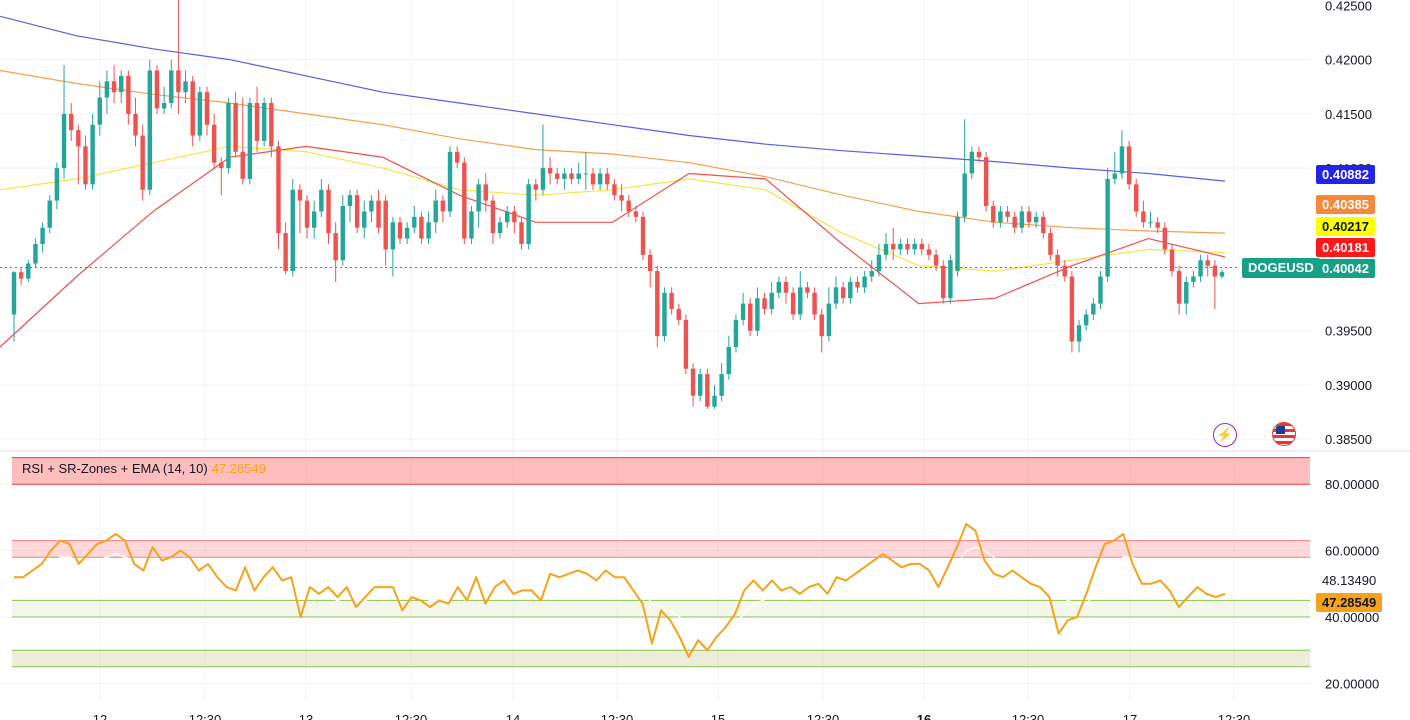 The image size is (1410, 720). I want to click on indicator-label: RSI + SR-Zones + EMA (14, 10), so click(115, 468).